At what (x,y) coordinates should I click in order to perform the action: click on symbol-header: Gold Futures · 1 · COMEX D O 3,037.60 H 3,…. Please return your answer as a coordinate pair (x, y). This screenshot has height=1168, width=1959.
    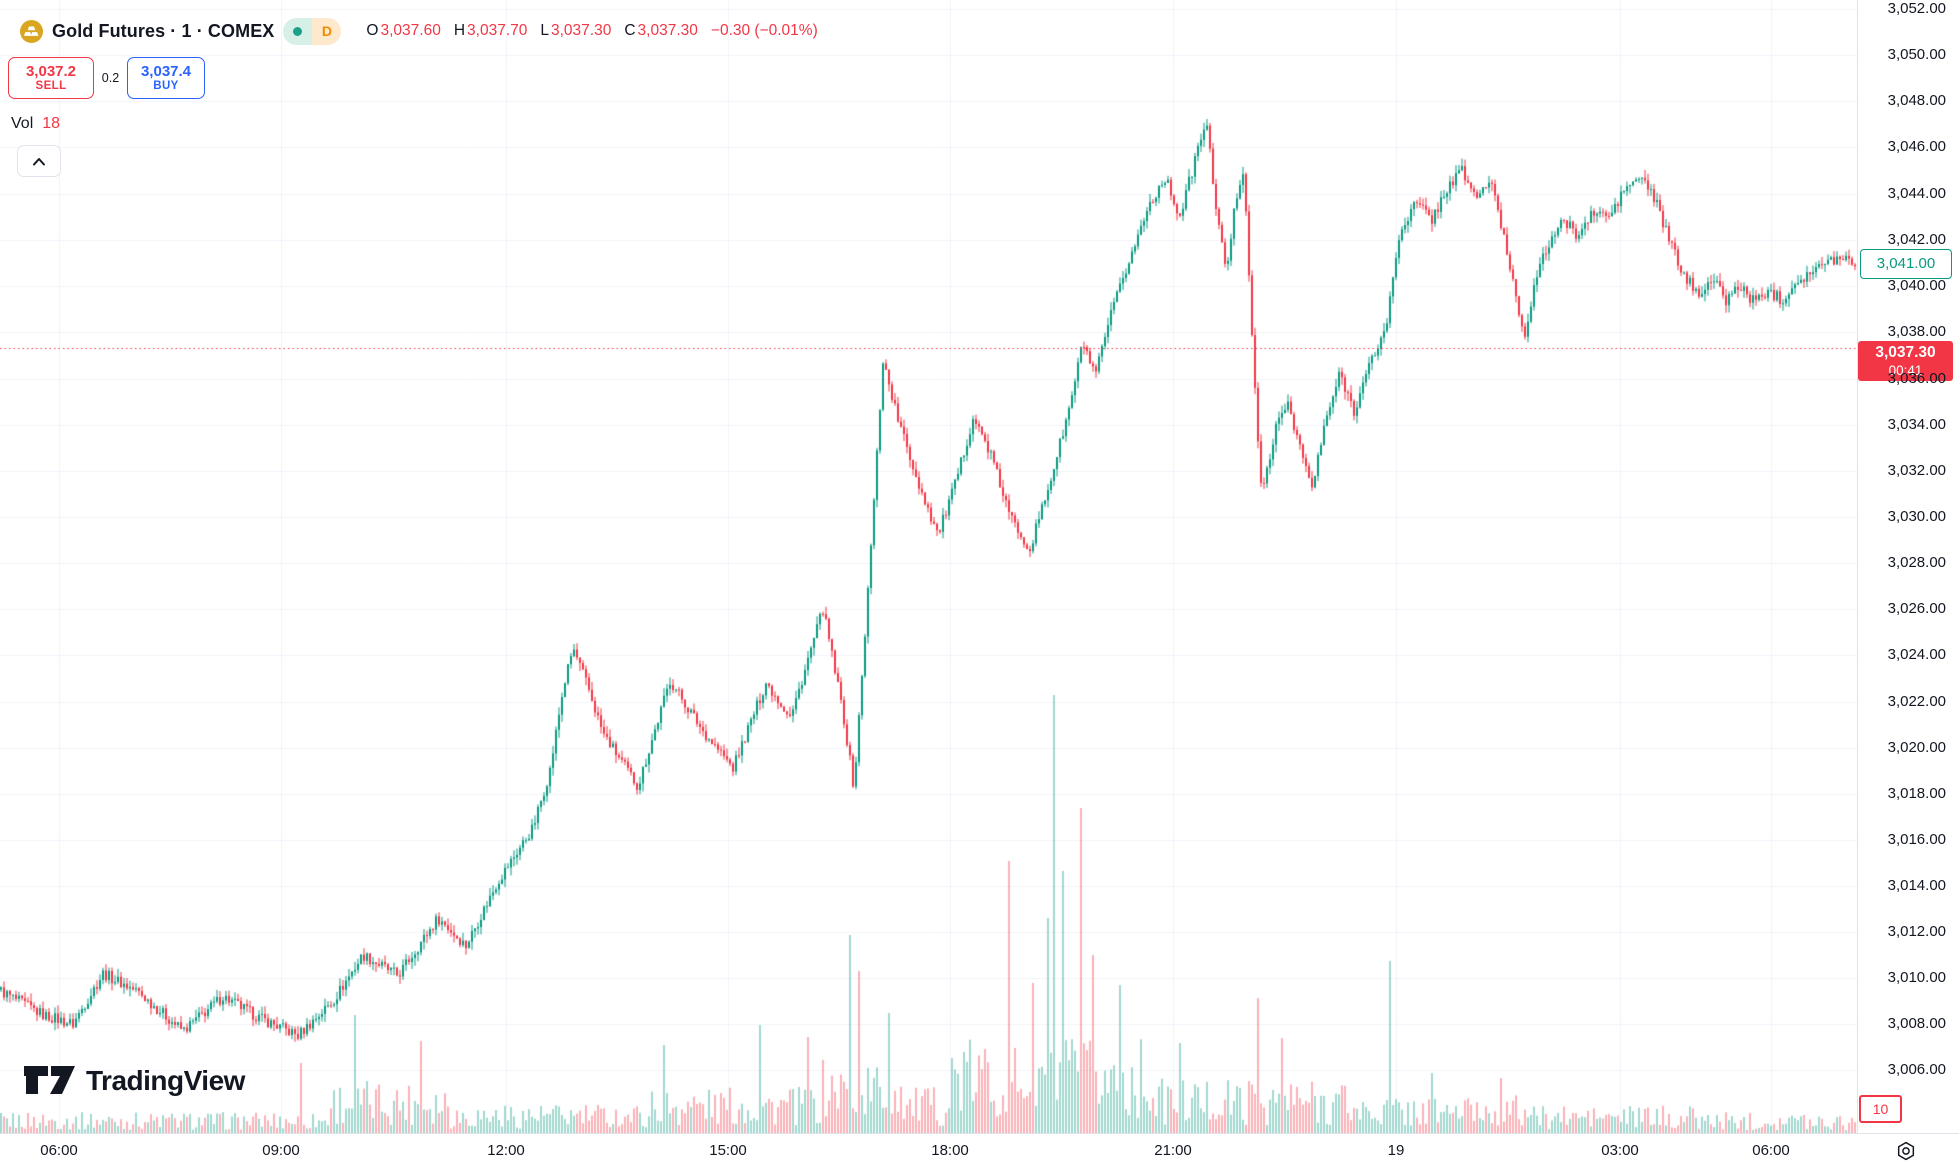
    Looking at the image, I should click on (419, 31).